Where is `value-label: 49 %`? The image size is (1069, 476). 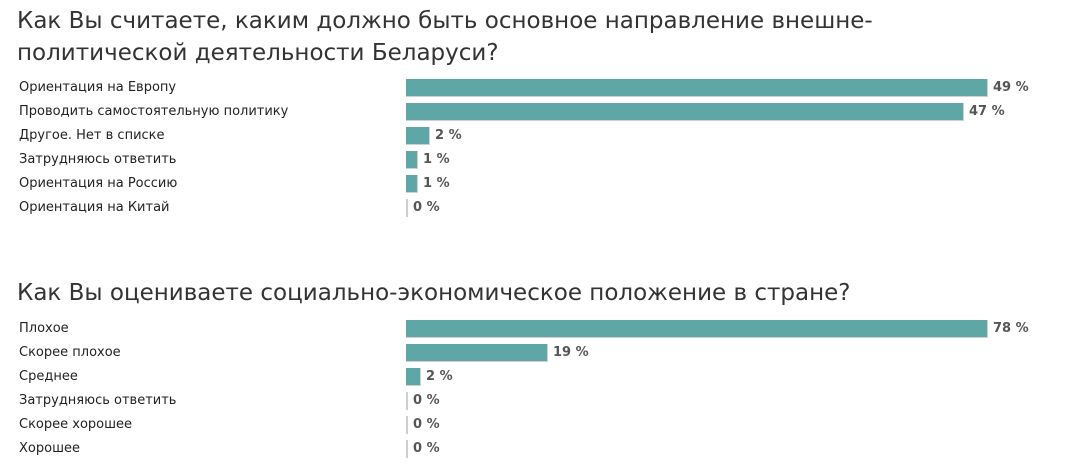
value-label: 49 % is located at coordinates (1011, 87).